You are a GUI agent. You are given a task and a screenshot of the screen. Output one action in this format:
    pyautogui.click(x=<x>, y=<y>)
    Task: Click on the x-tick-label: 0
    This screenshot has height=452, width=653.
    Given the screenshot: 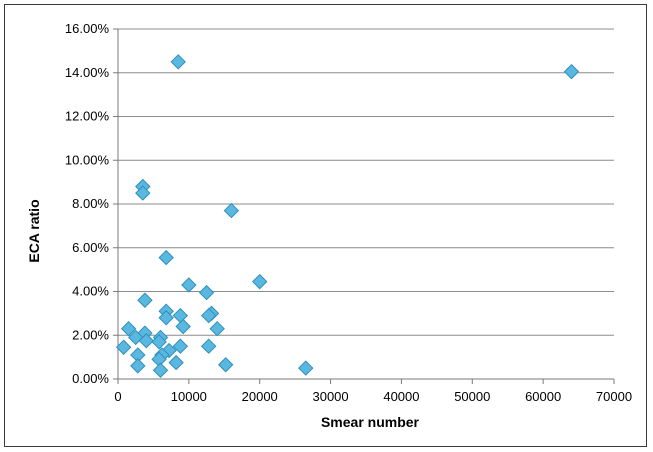 What is the action you would take?
    pyautogui.click(x=117, y=396)
    